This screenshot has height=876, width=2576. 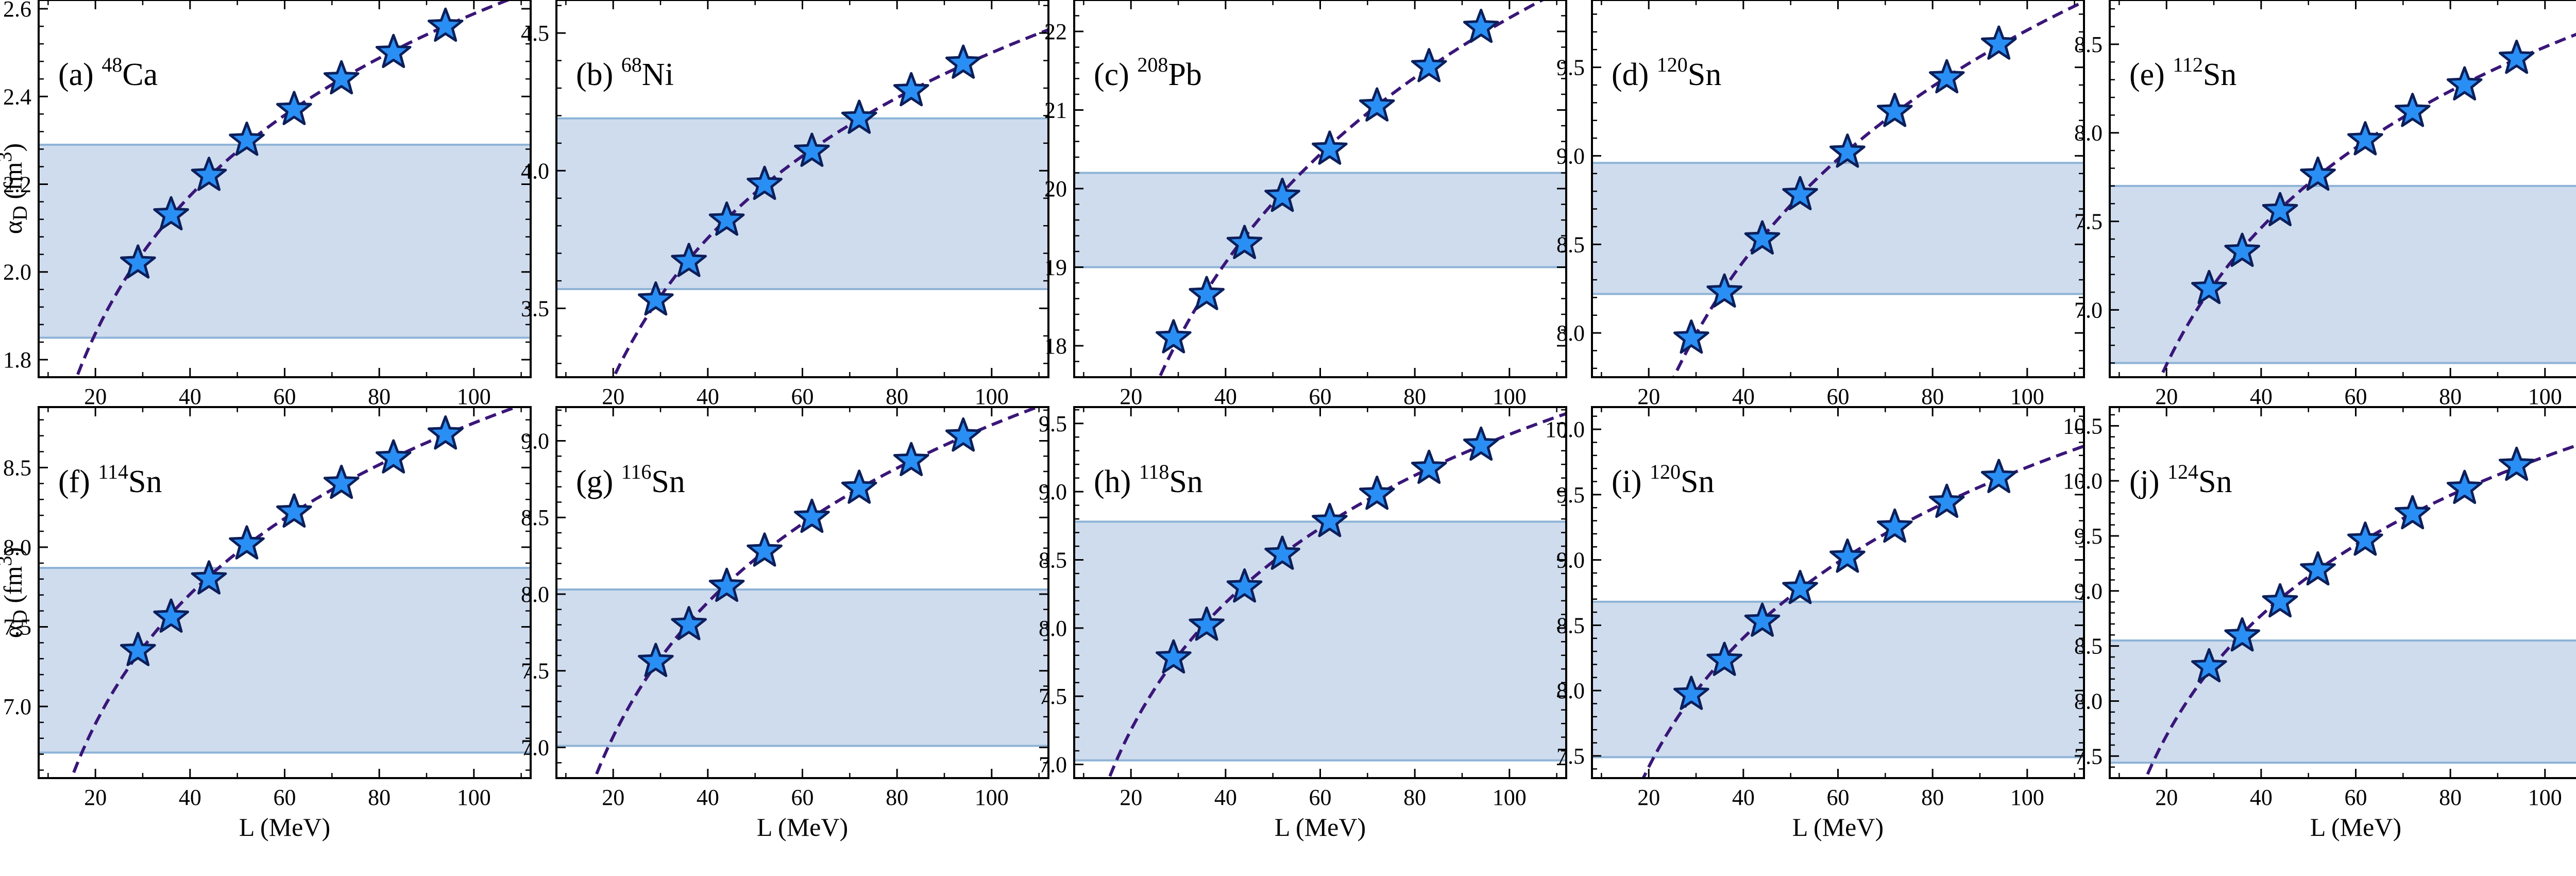 What do you see at coordinates (111, 64) in the screenshot?
I see `mass-number: 48` at bounding box center [111, 64].